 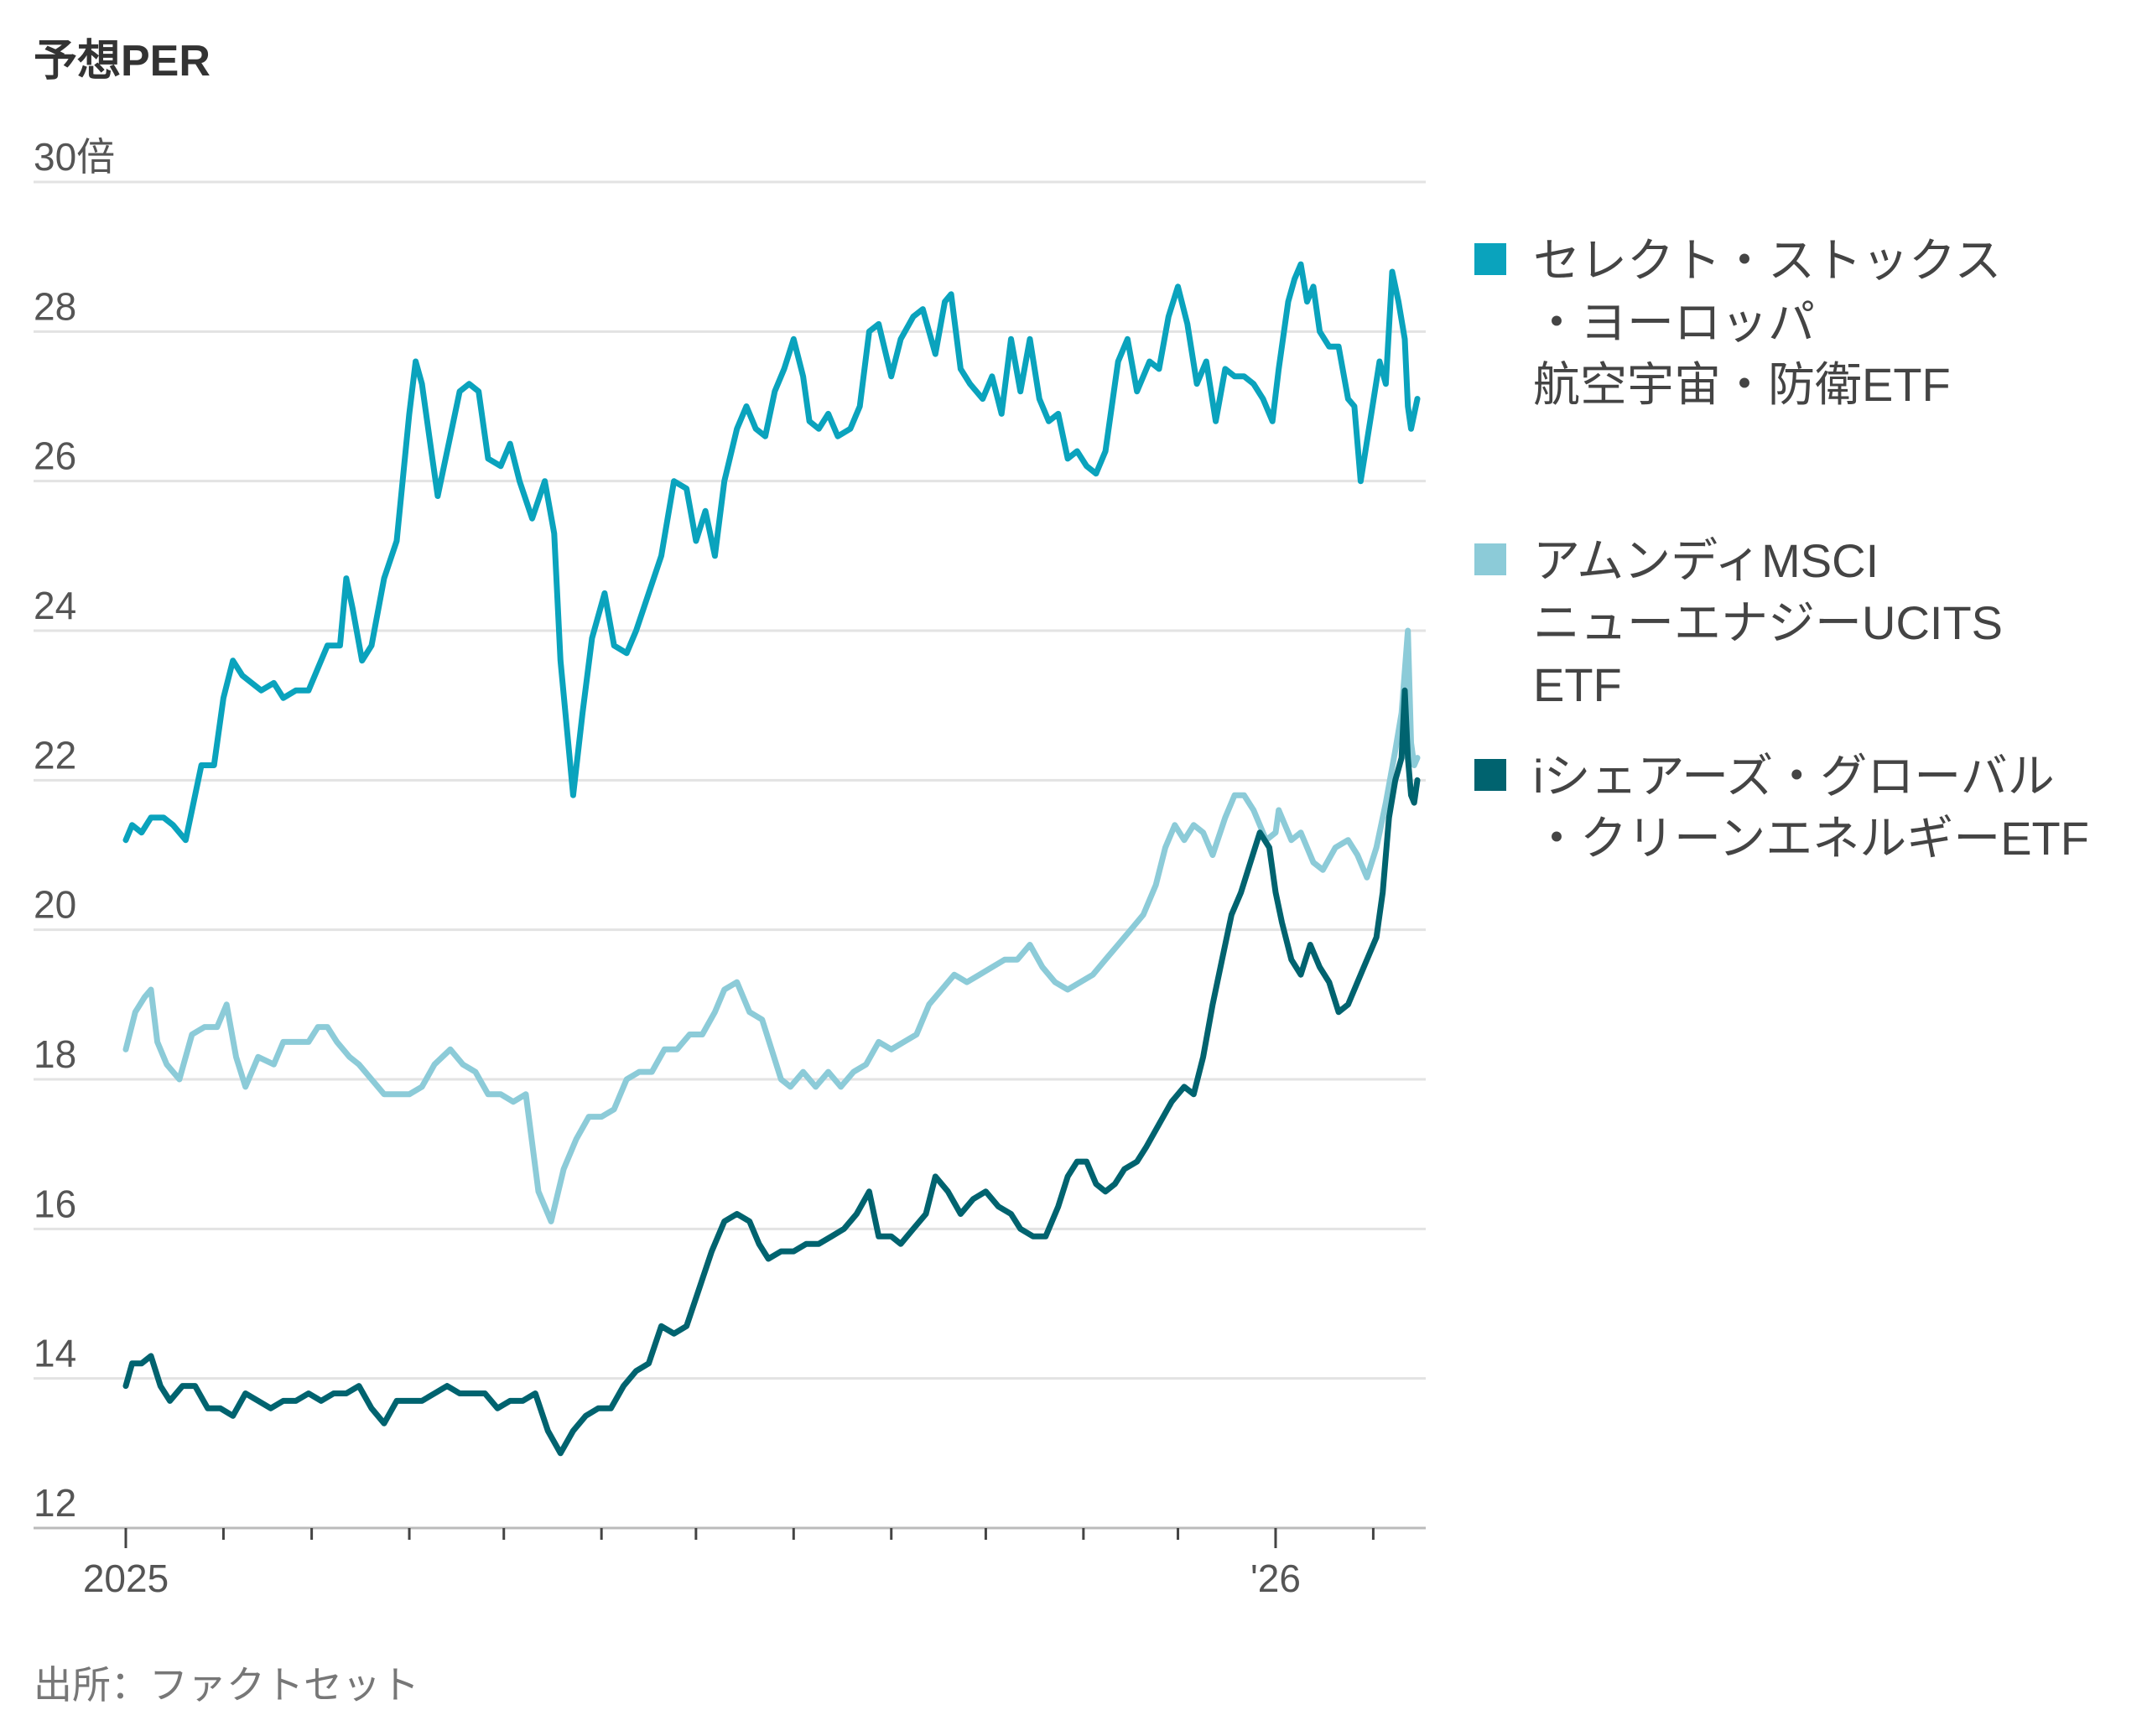 What do you see at coordinates (74, 157) in the screenshot?
I see `y-tick-label: 30倍` at bounding box center [74, 157].